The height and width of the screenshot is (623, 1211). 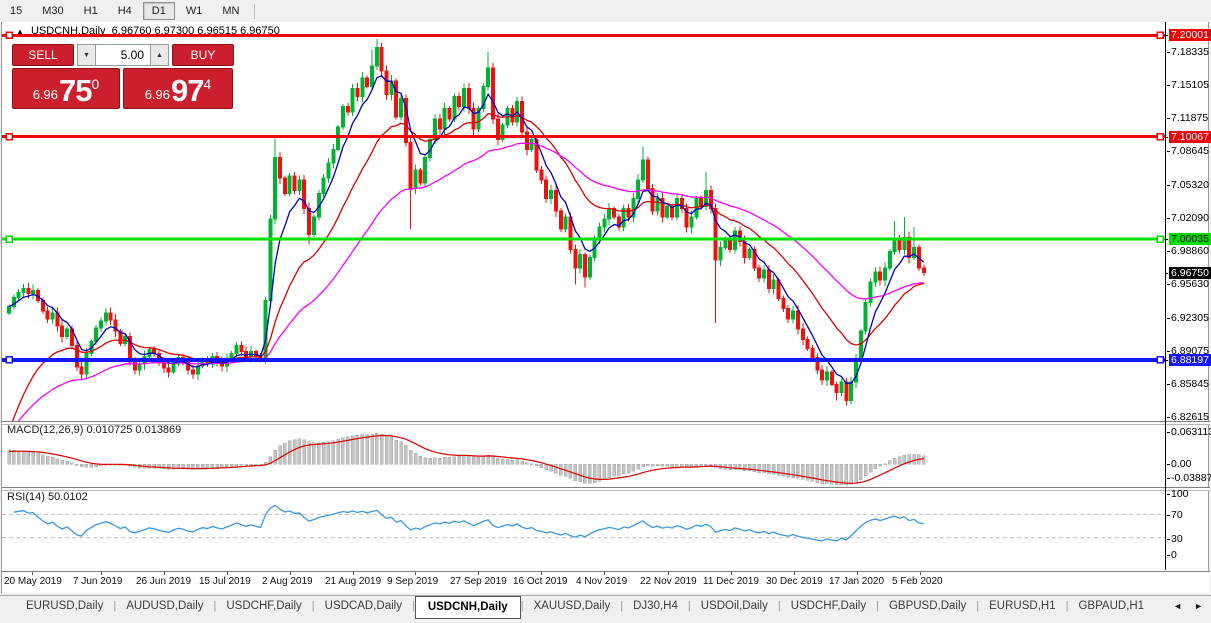 I want to click on rsi-indicator-label: RSI(14) 50.0102, so click(x=47, y=497).